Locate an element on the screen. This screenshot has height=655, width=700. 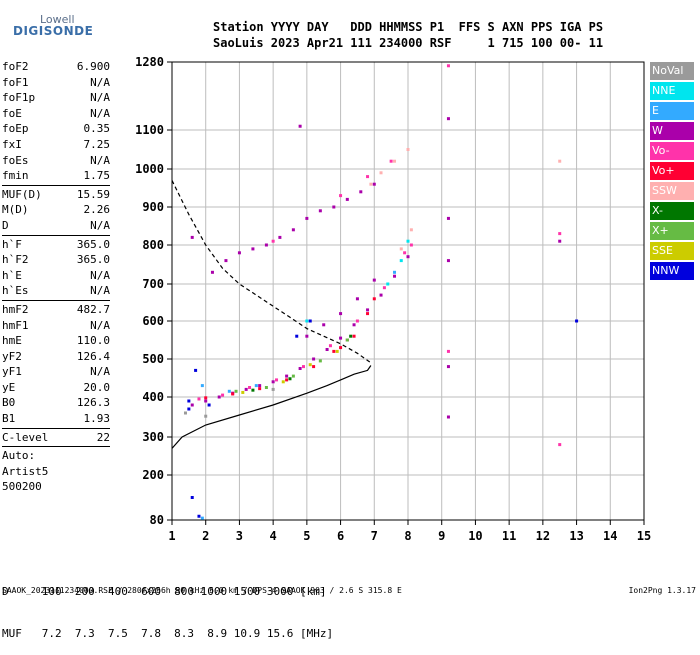
param-row-foes: foEs N/A is located at coordinates (56, 161).